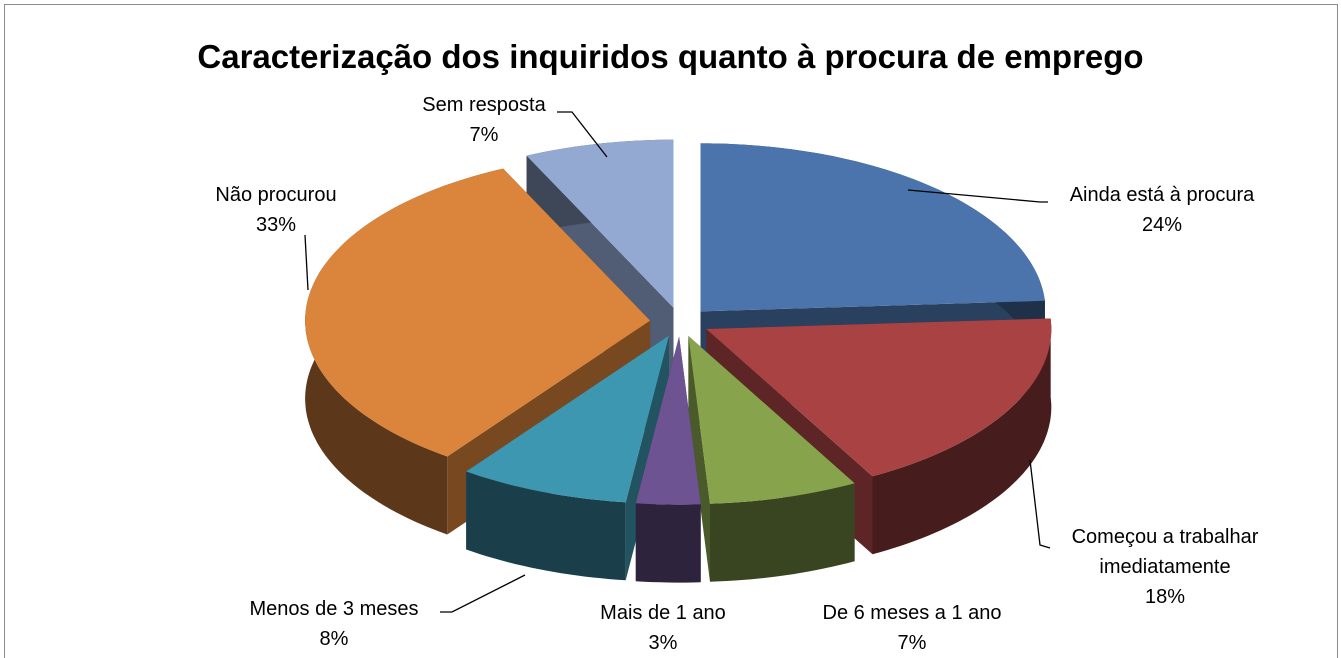  I want to click on data-label: Começou a trabalhar imediatamente 18%, so click(1165, 567).